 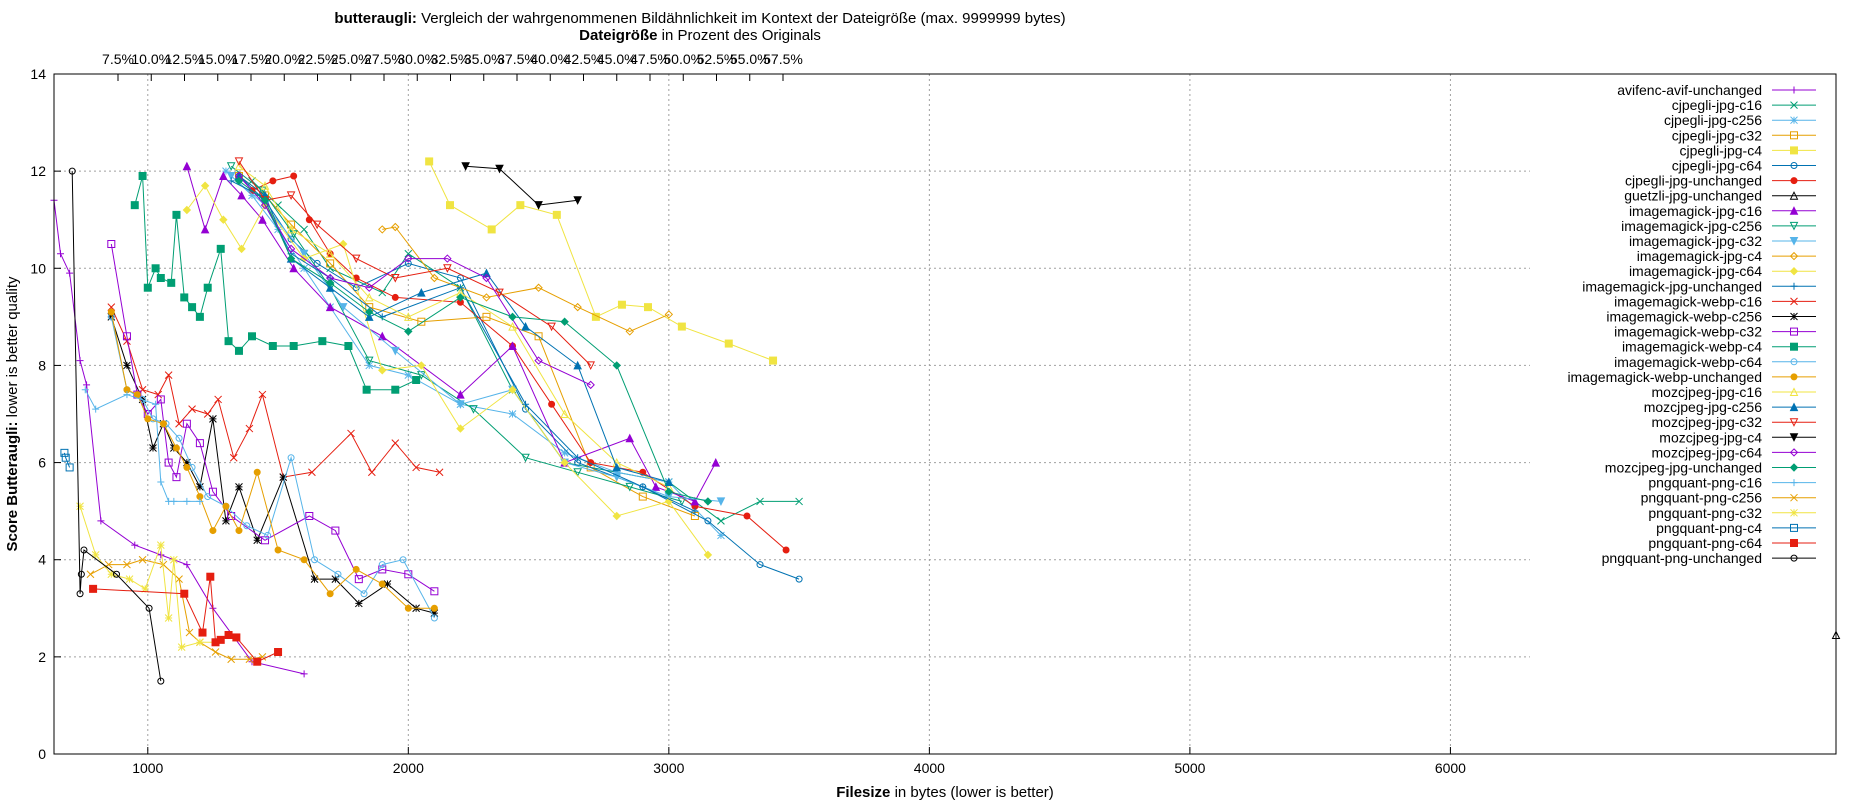 What do you see at coordinates (1722, 271) in the screenshot?
I see `legend-item: imagemagick-jpg-c64` at bounding box center [1722, 271].